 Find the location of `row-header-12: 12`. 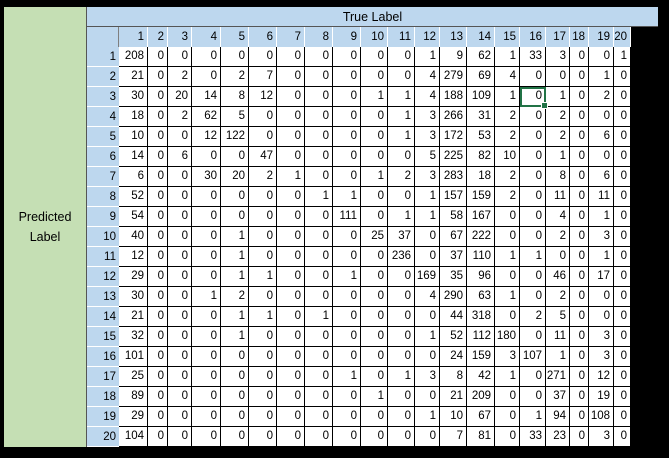

row-header-12: 12 is located at coordinates (103, 277).